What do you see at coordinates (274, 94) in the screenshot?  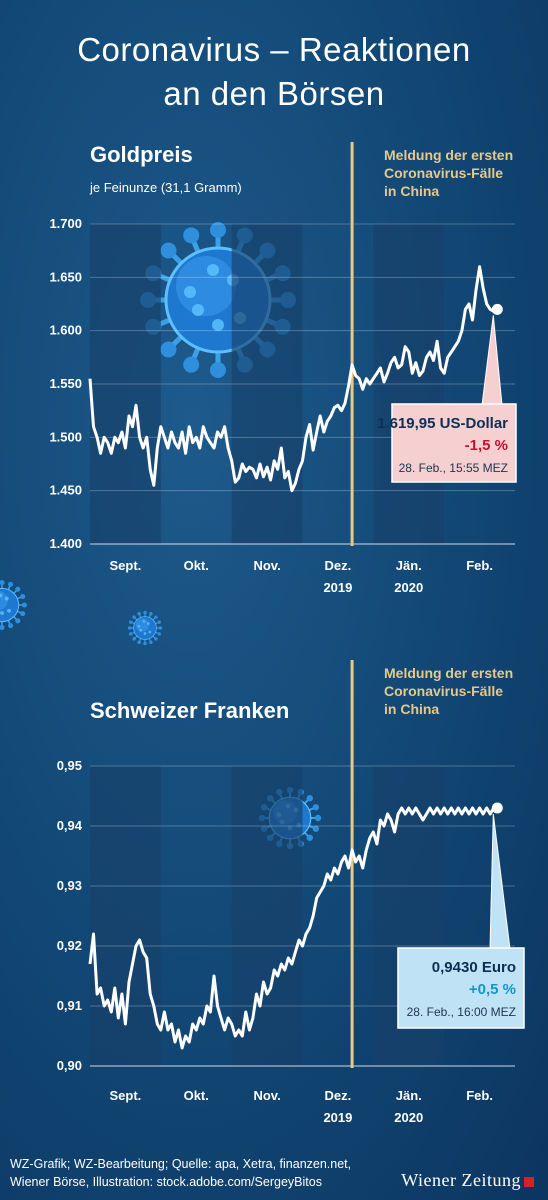 I see `title-line-2: an den Börsen` at bounding box center [274, 94].